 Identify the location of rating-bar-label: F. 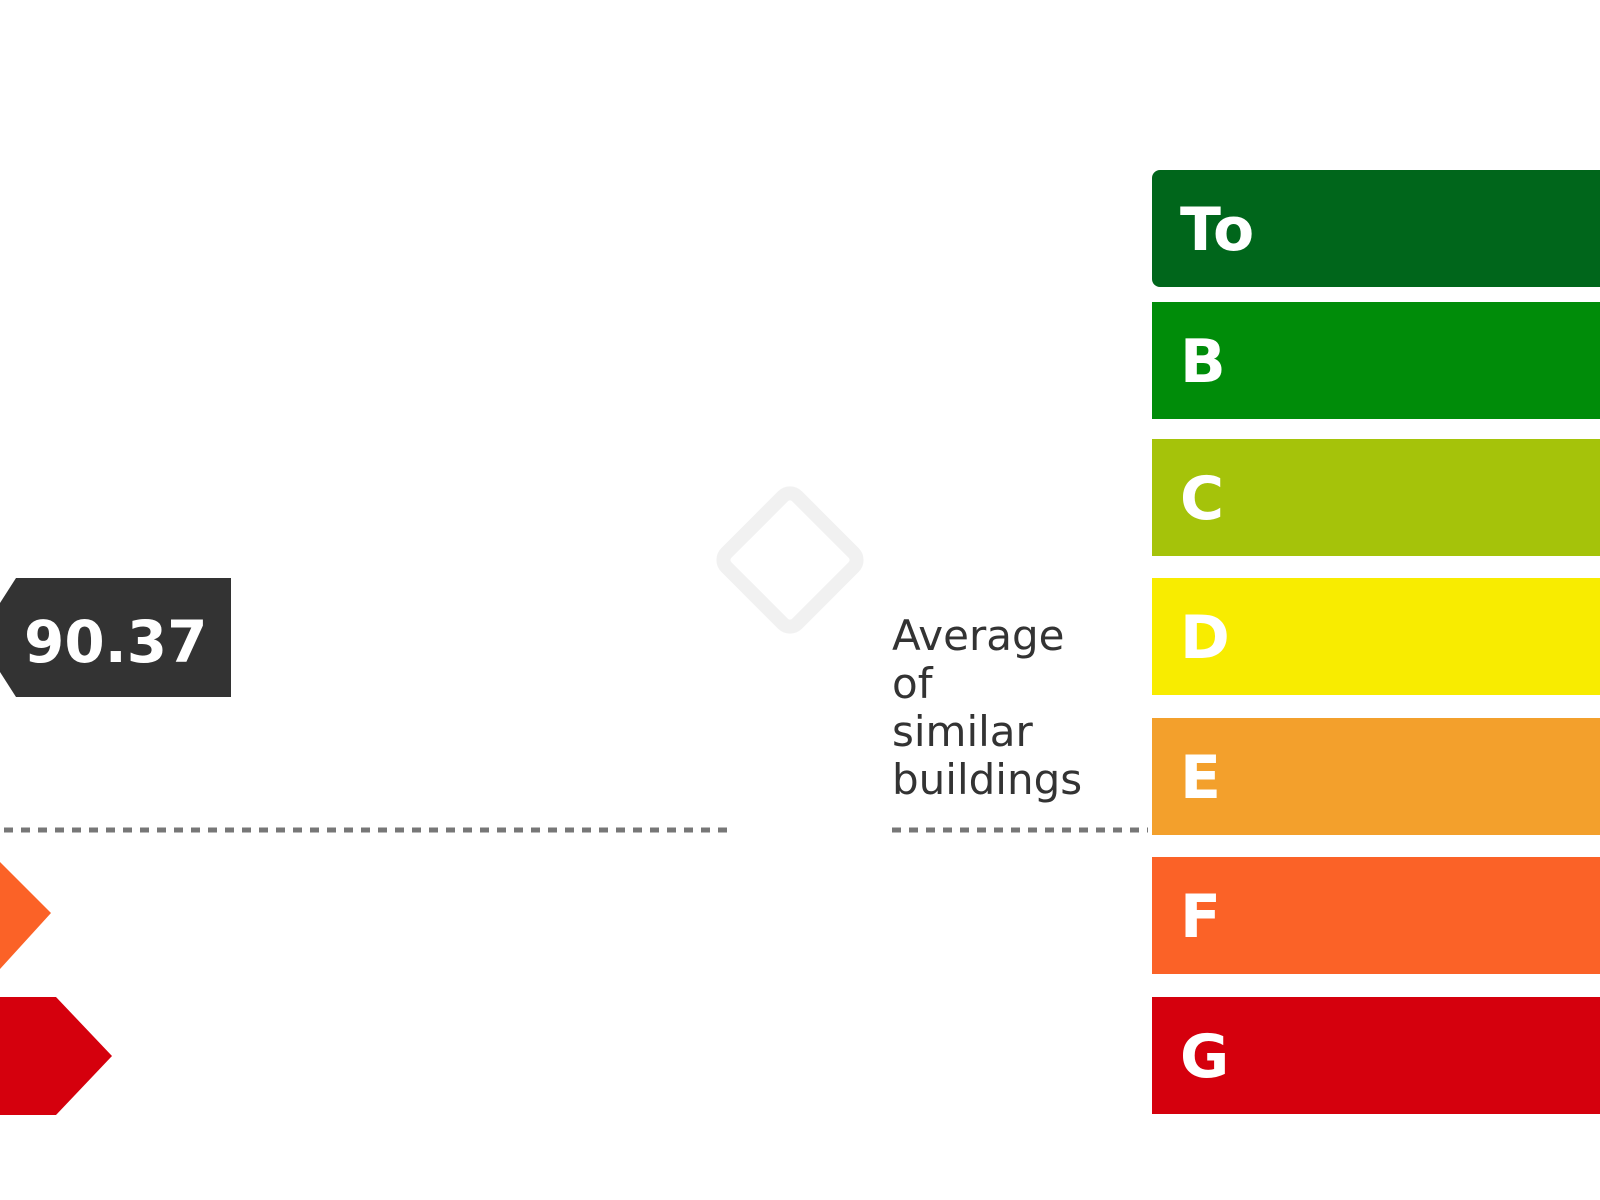
(1200, 917).